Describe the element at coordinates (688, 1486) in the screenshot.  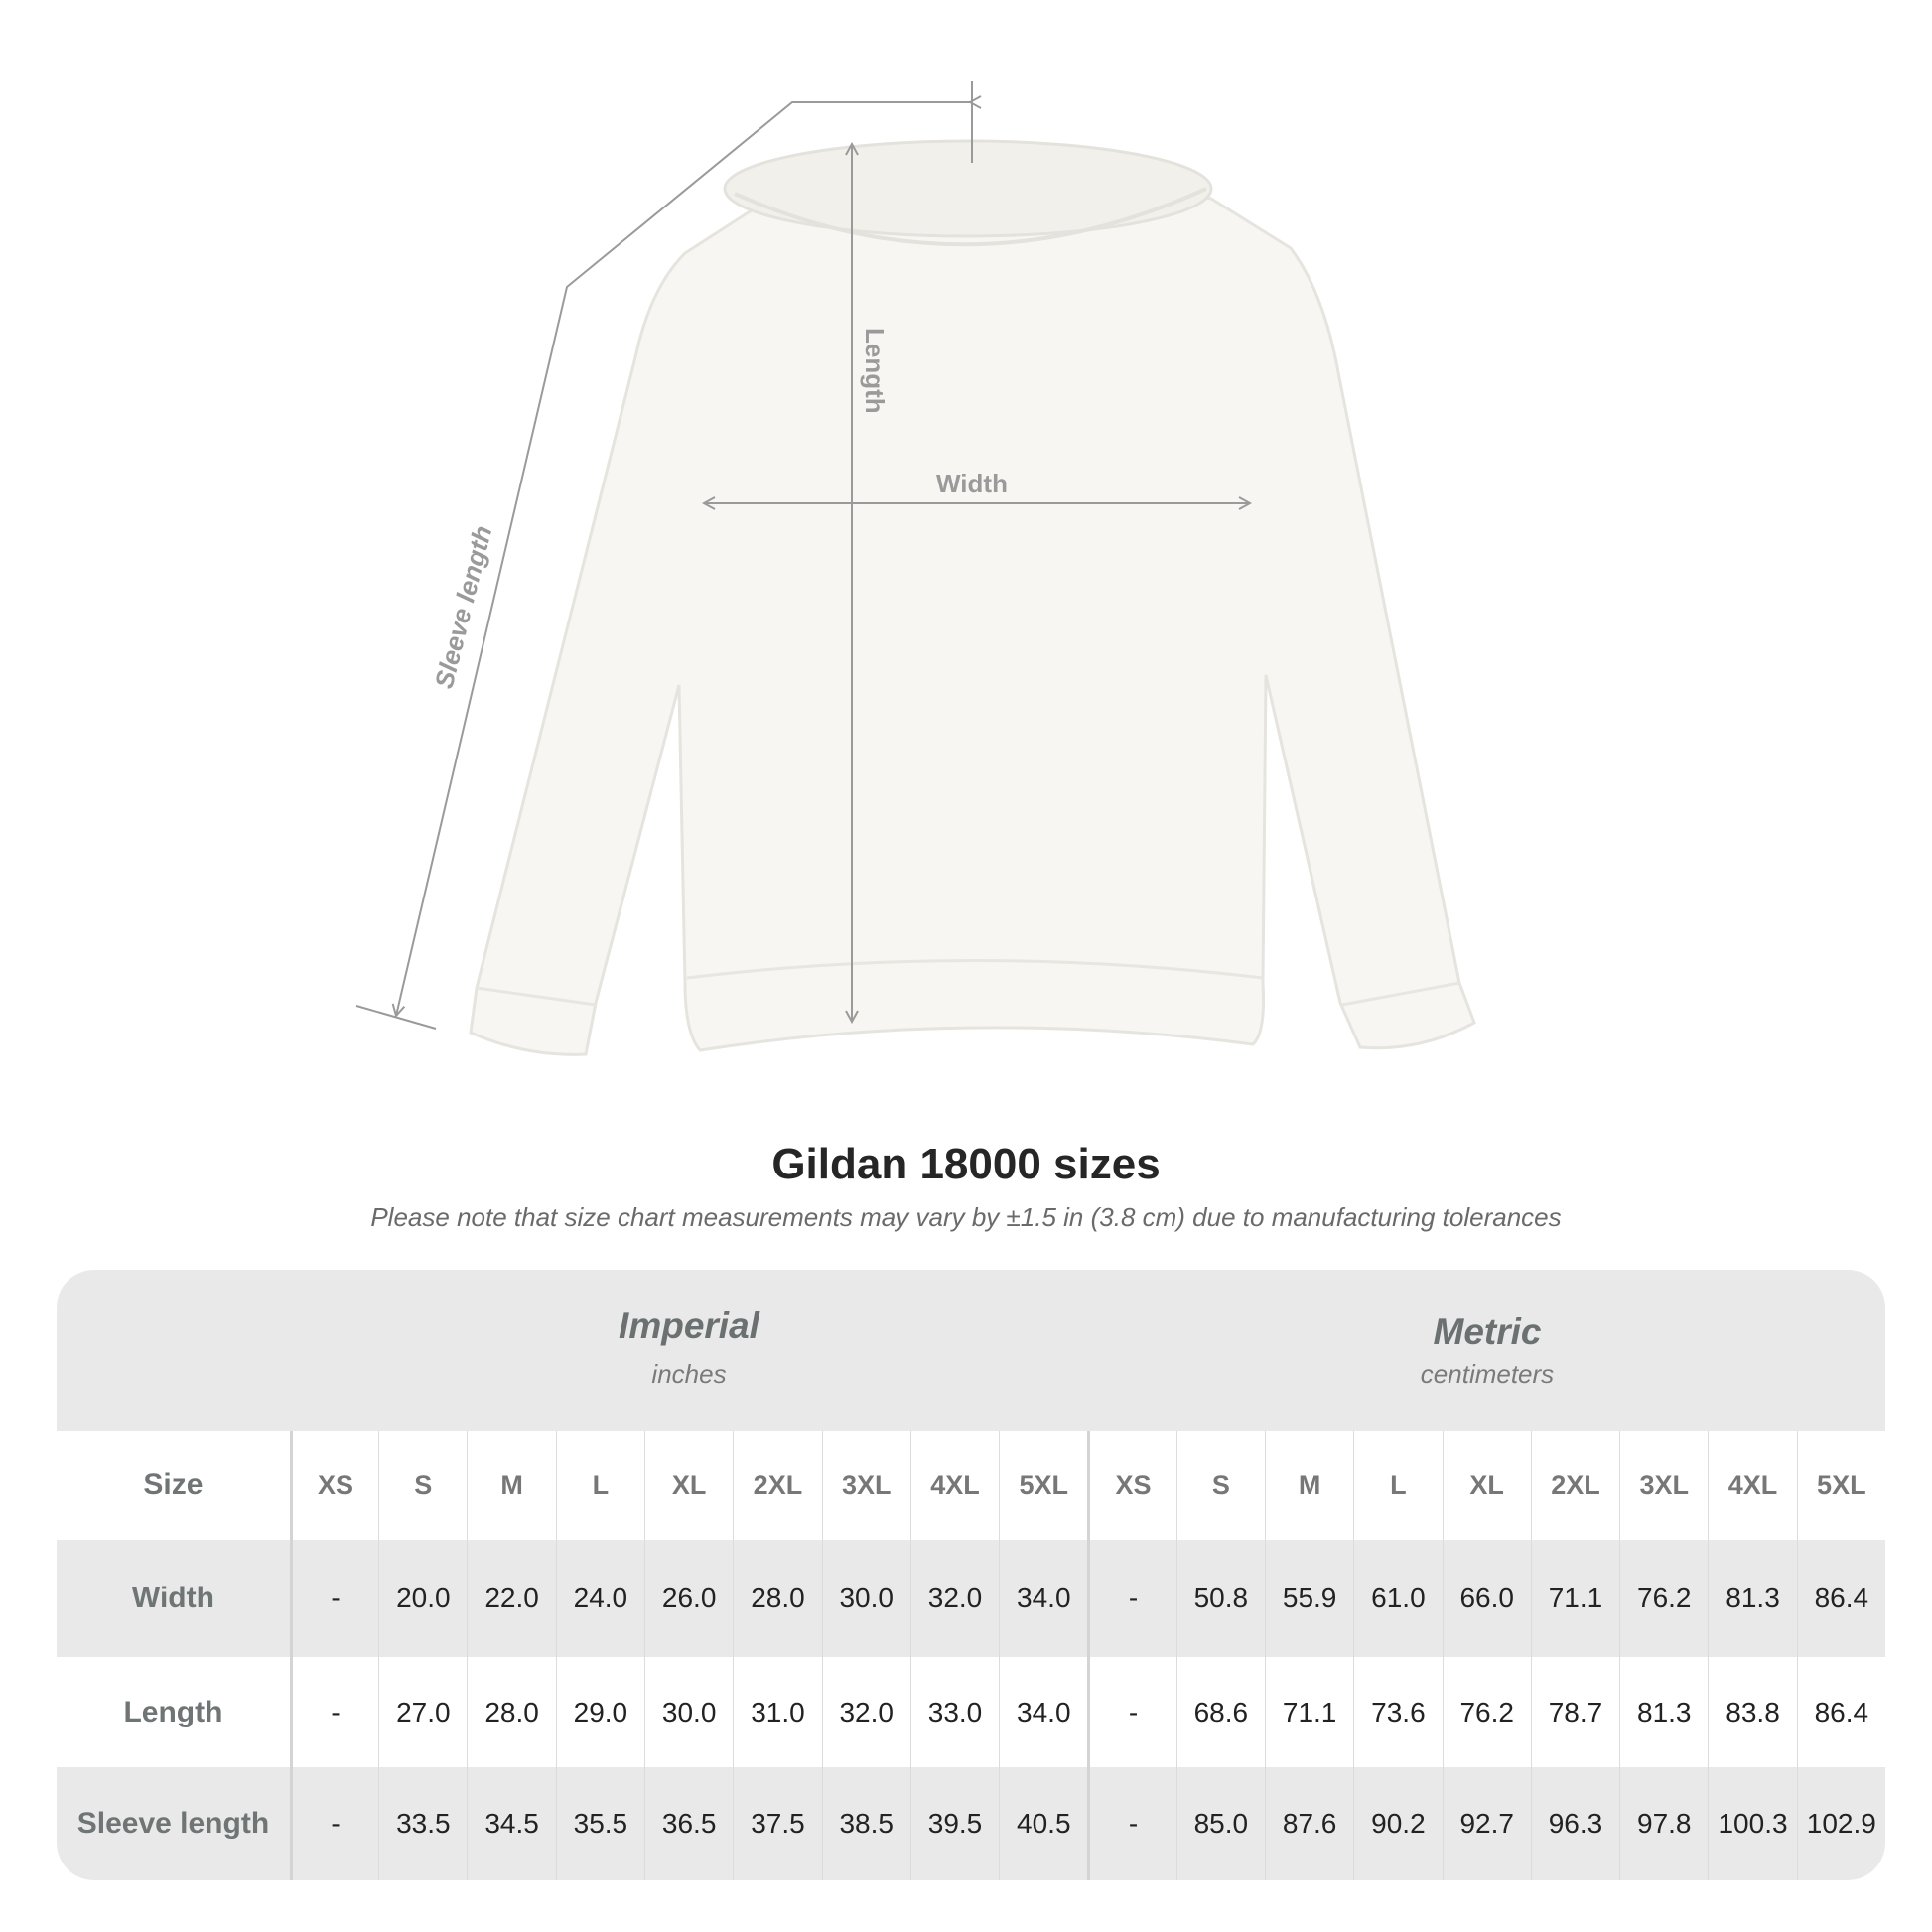
I see `imperial-size-header: XL` at that location.